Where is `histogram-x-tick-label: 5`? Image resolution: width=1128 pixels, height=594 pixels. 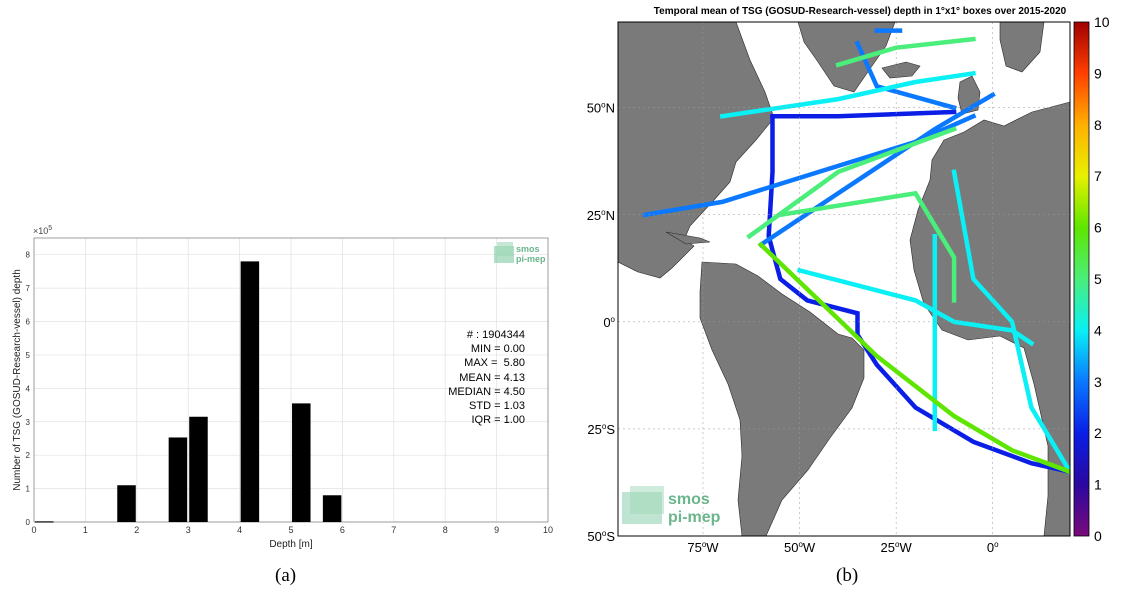 histogram-x-tick-label: 5 is located at coordinates (290, 530).